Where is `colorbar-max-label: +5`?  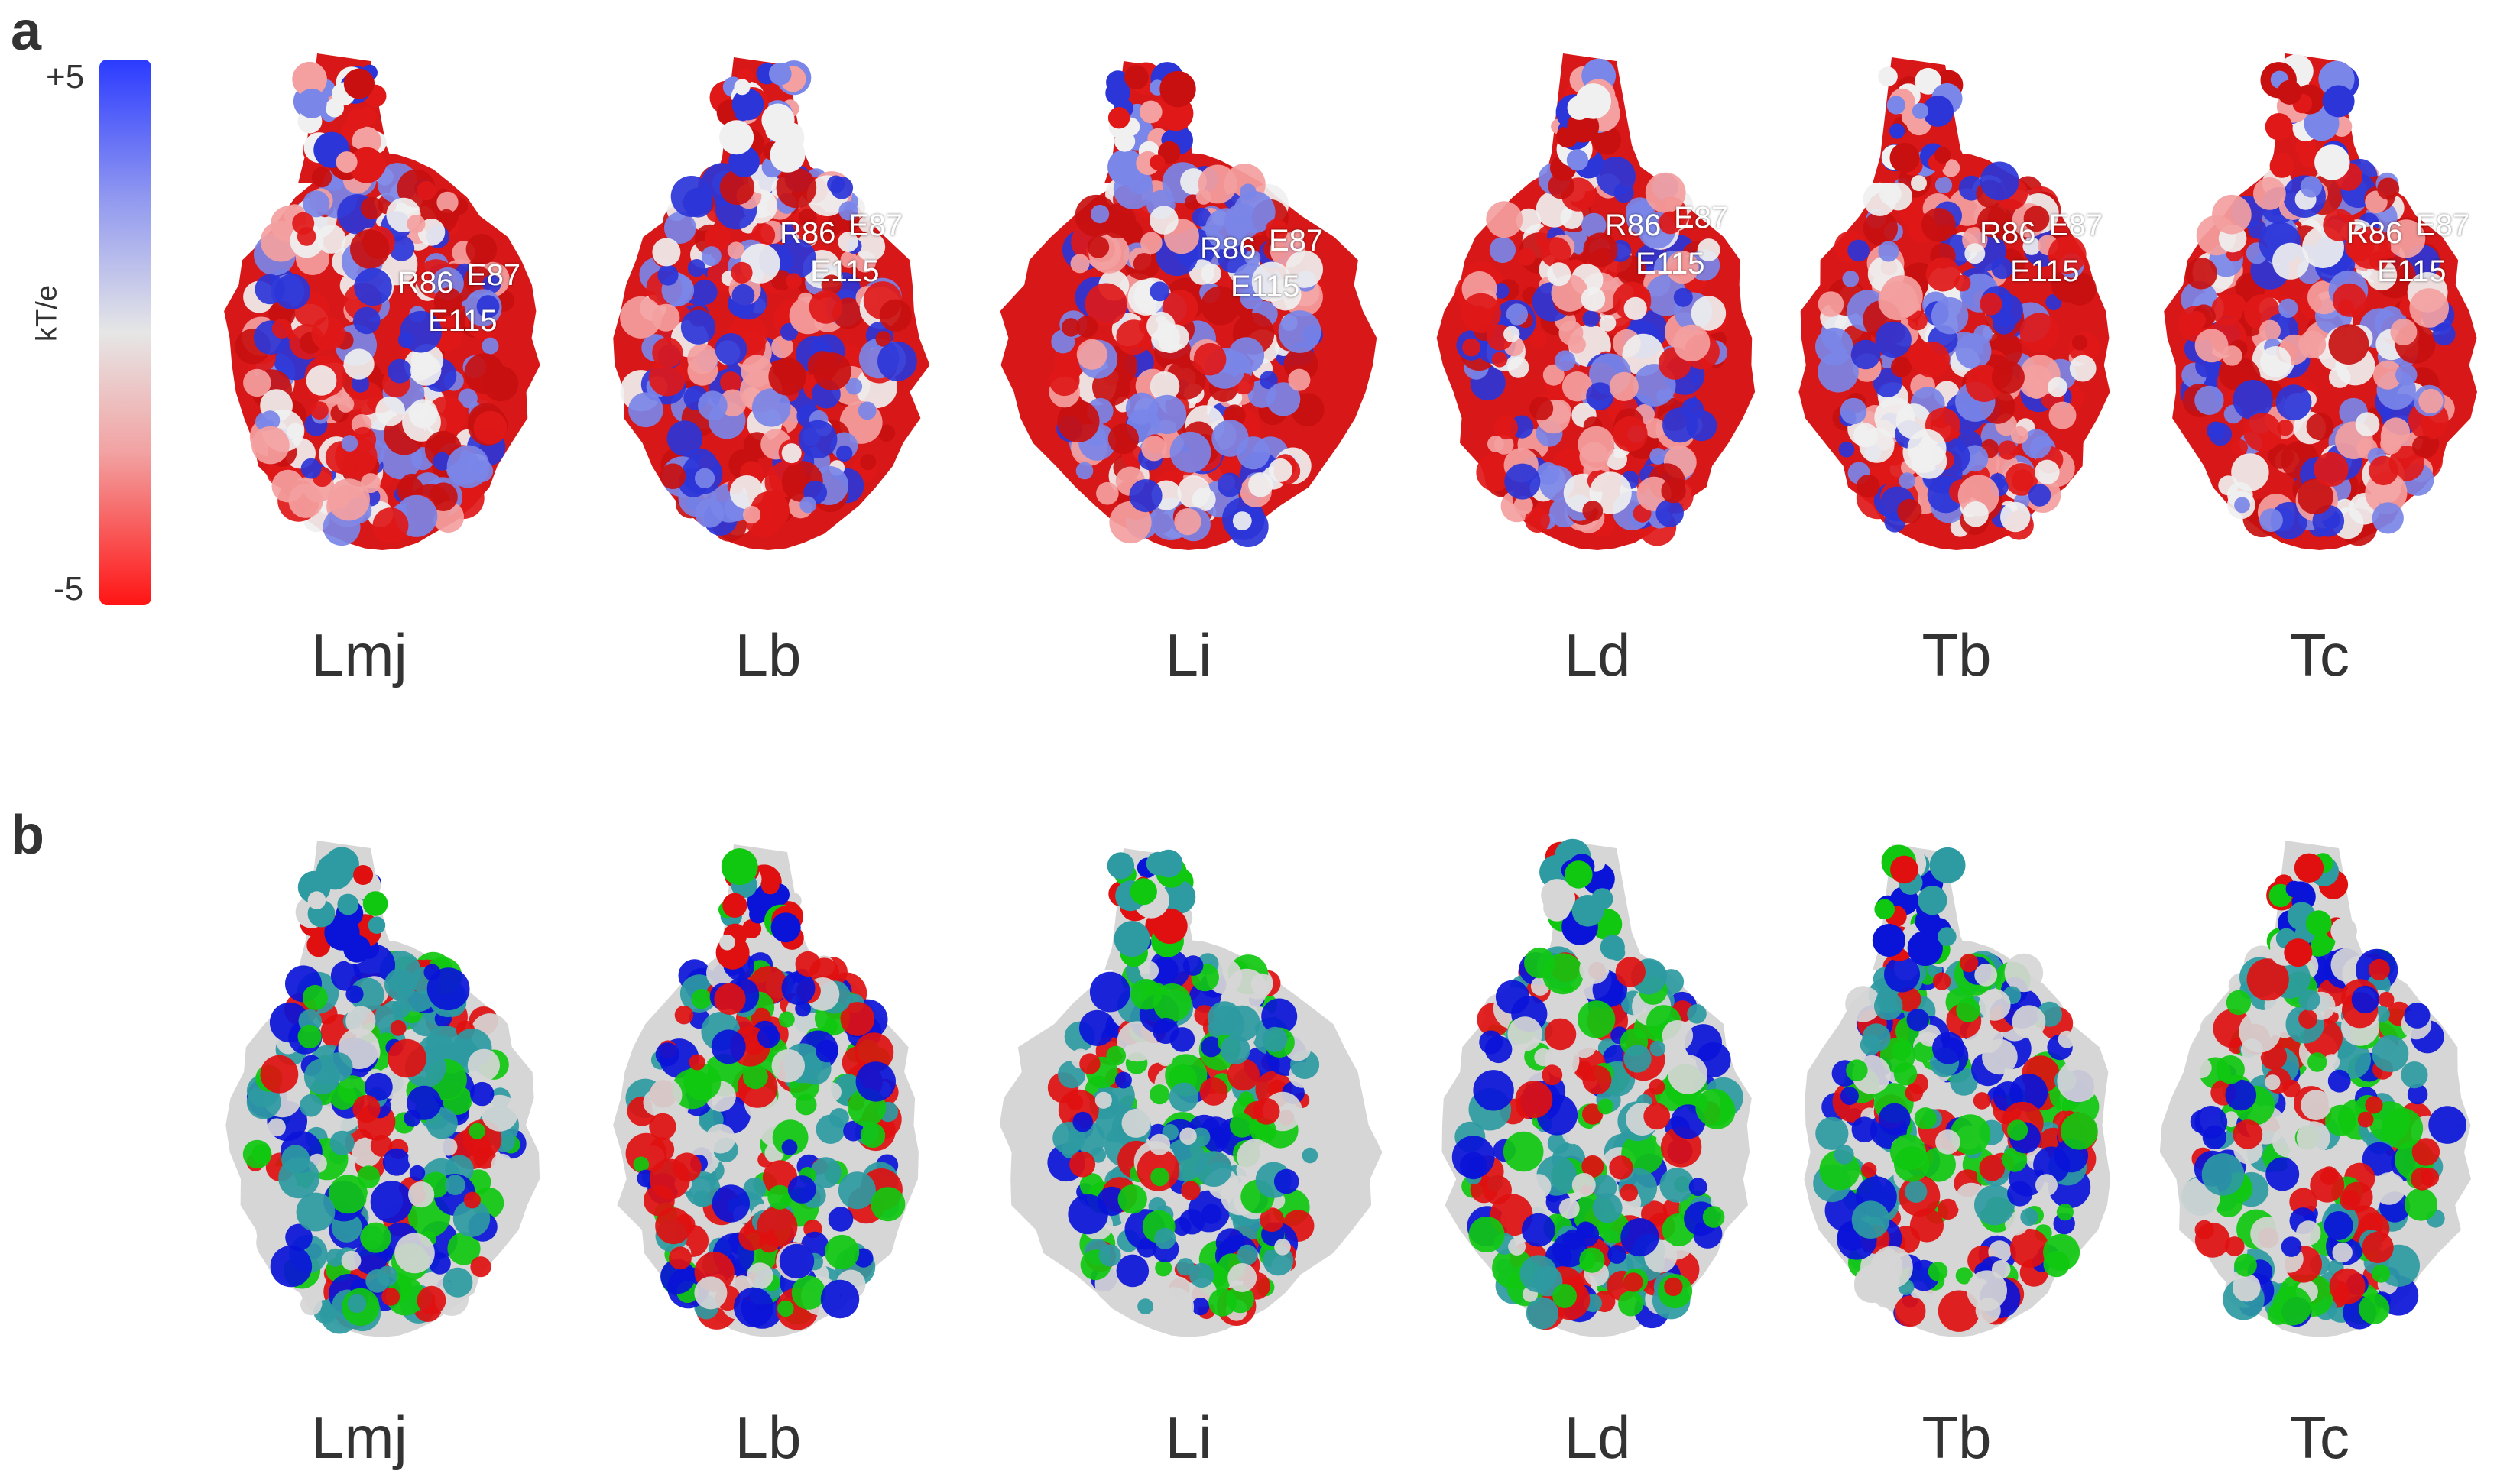
colorbar-max-label: +5 is located at coordinates (65, 77).